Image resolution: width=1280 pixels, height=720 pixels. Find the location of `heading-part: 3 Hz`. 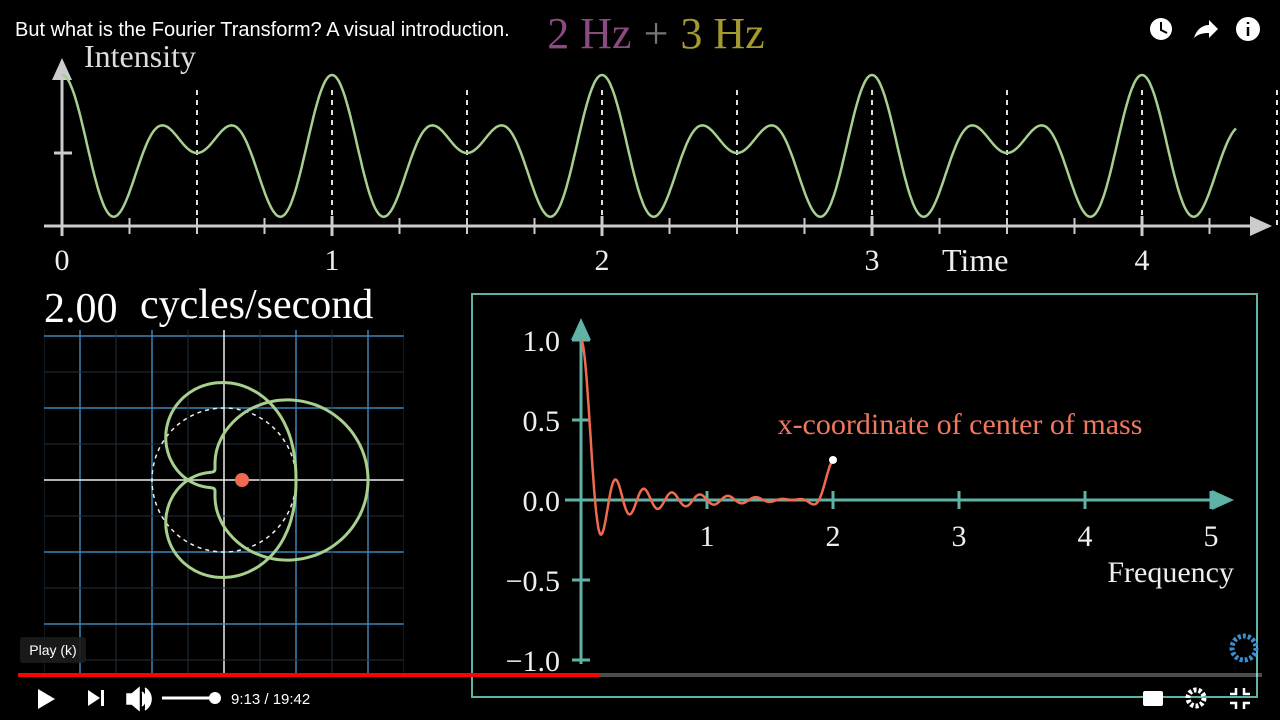

heading-part: 3 Hz is located at coordinates (722, 33).